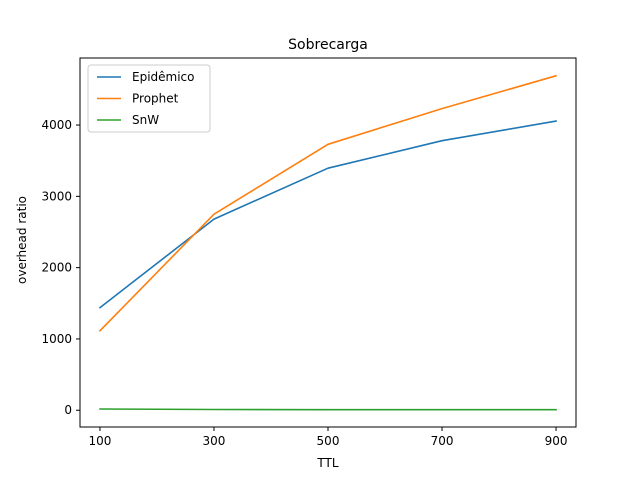 Image resolution: width=640 pixels, height=480 pixels. I want to click on x-tick-label: 700, so click(442, 441).